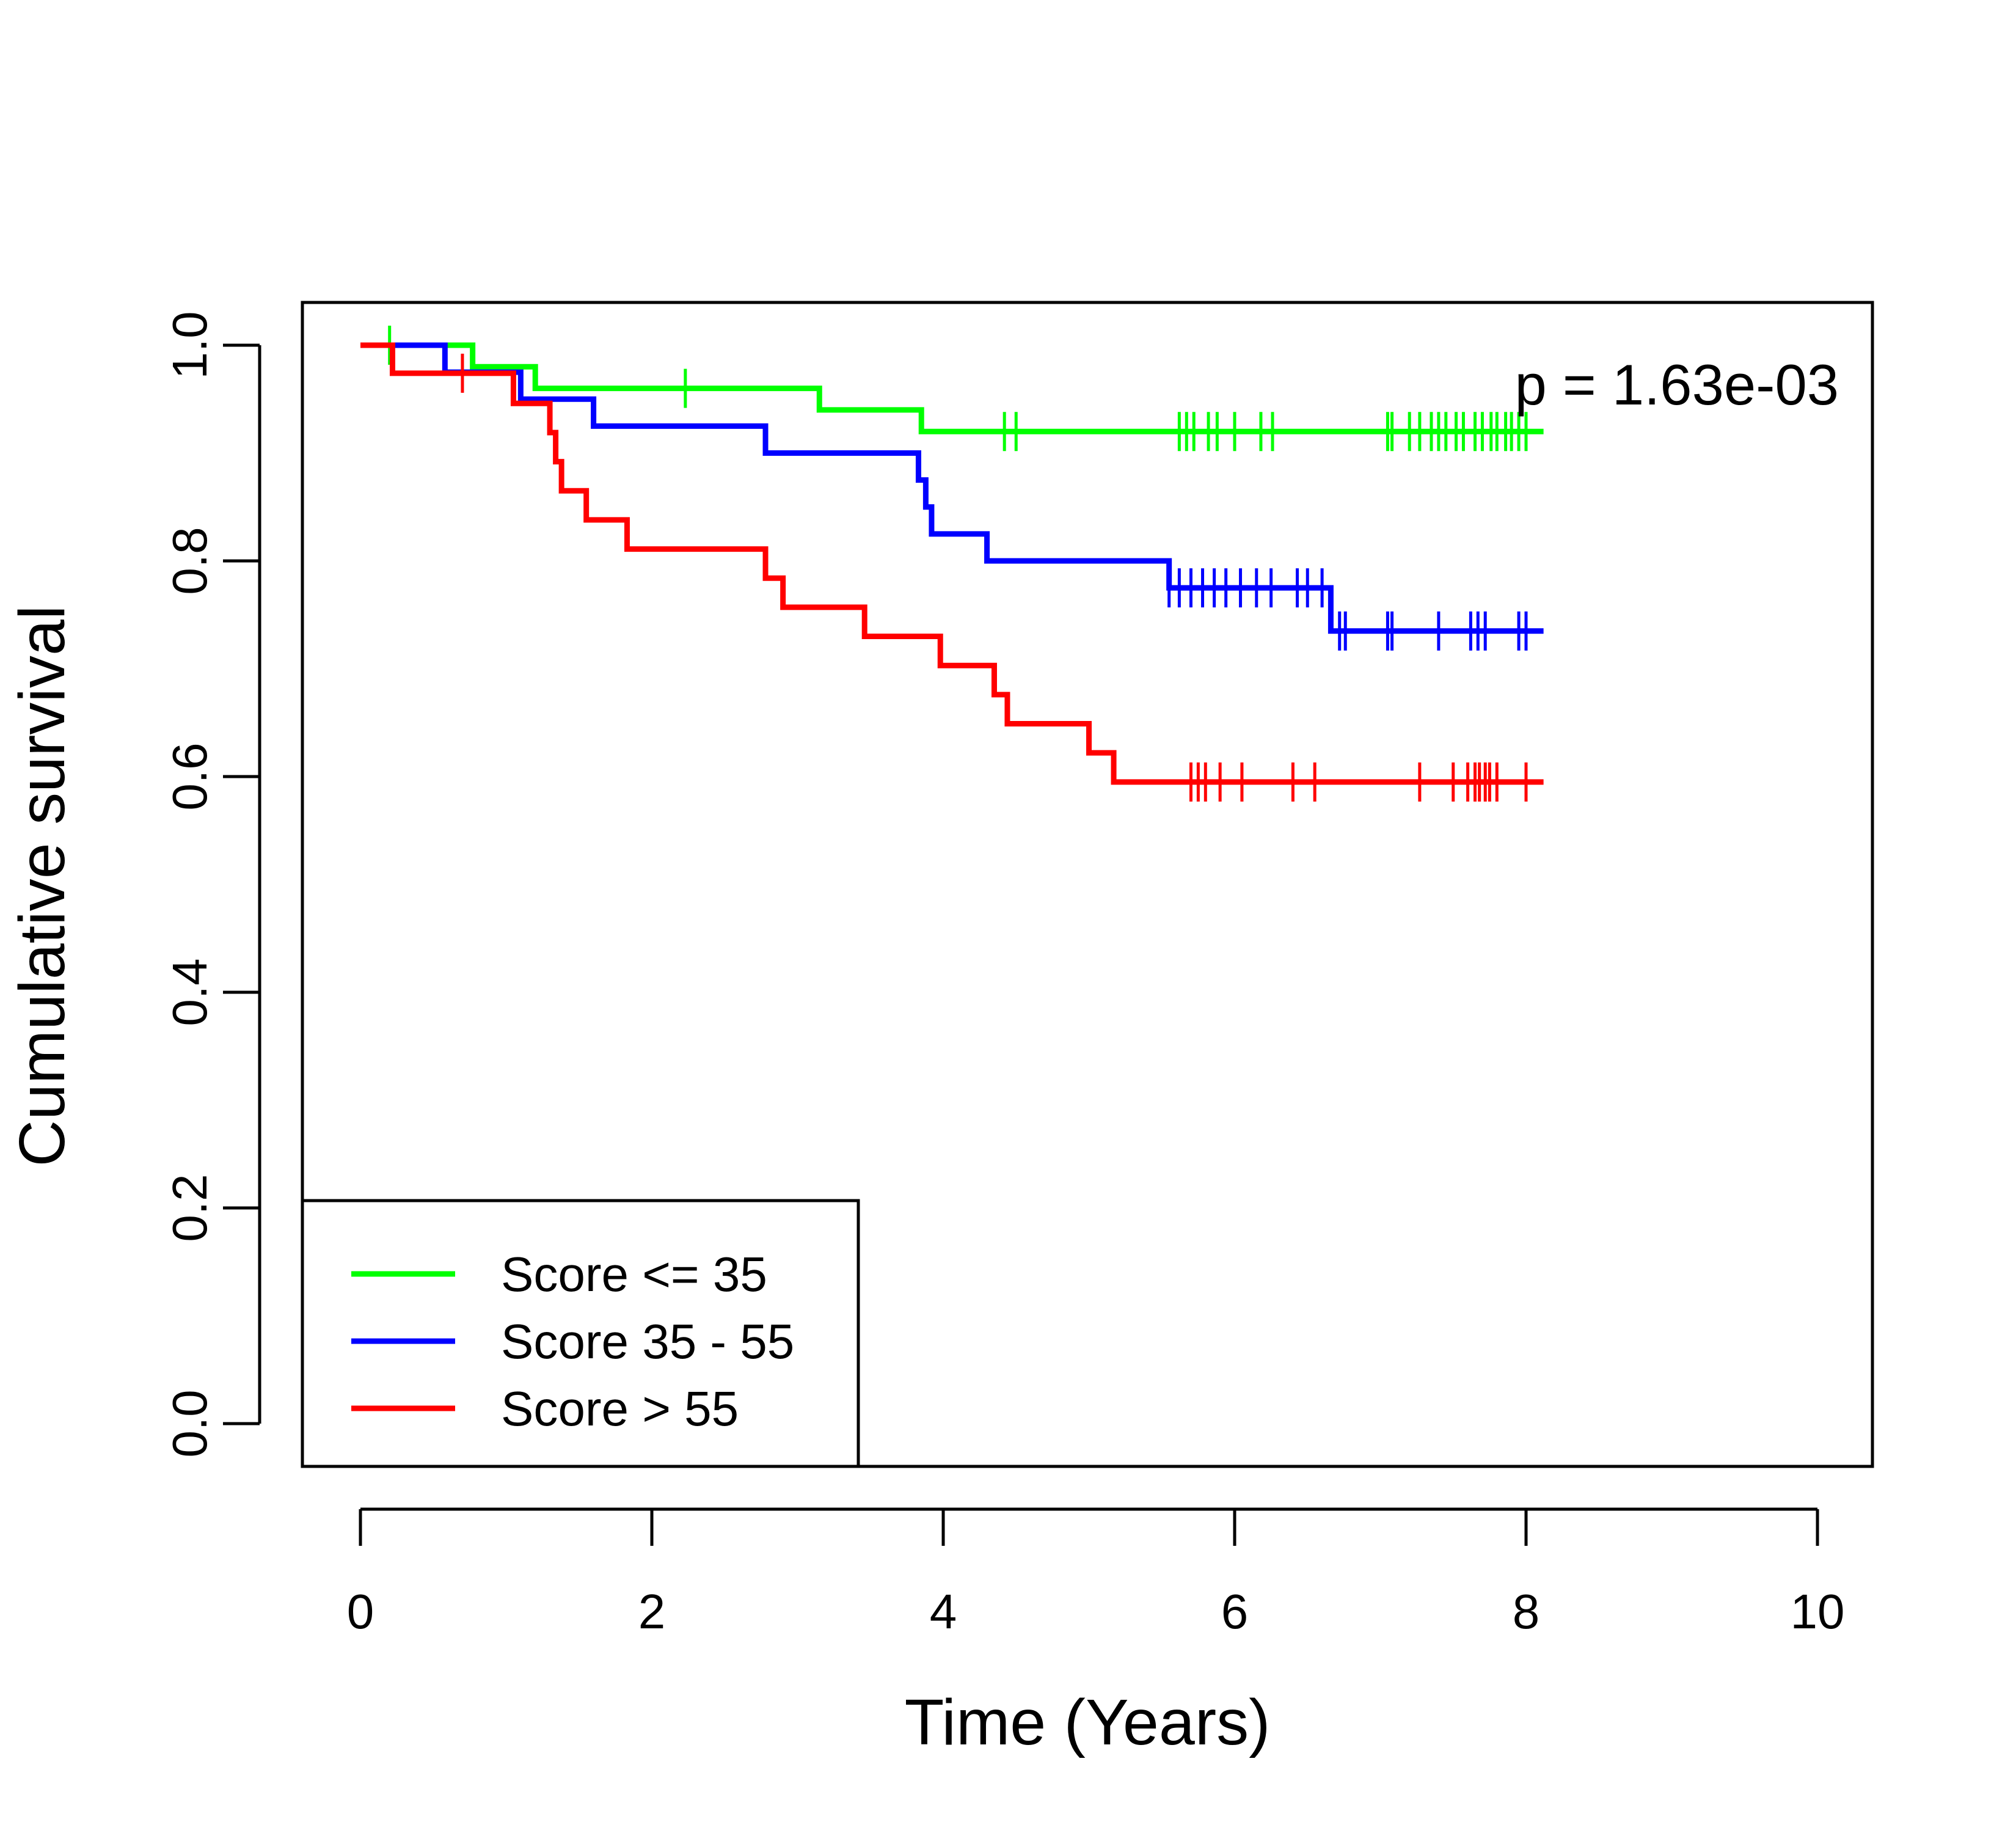 The height and width of the screenshot is (1833, 2016). What do you see at coordinates (634, 1274) in the screenshot?
I see `legend-label: Score <= 35` at bounding box center [634, 1274].